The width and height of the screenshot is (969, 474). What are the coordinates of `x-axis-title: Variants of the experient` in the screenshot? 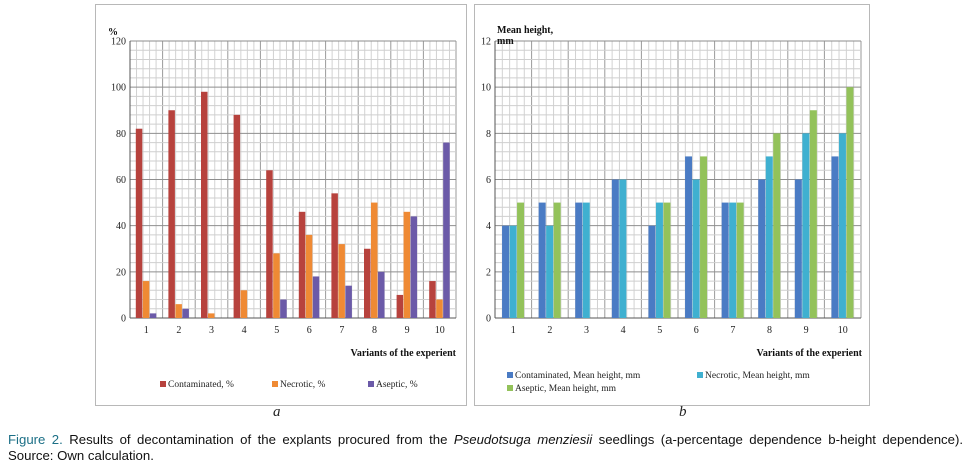 It's located at (404, 353).